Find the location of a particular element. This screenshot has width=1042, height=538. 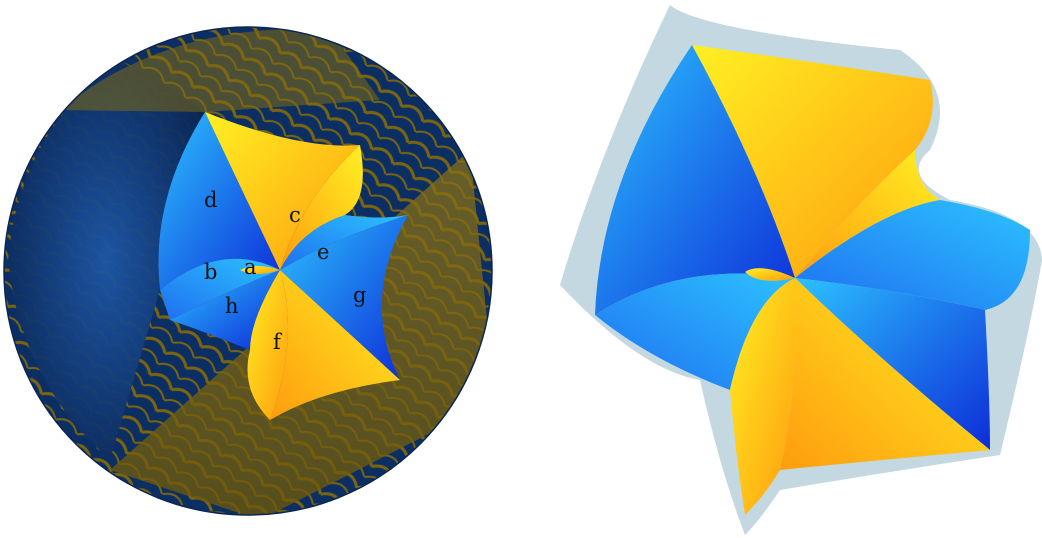

region-c-inner is located at coordinates (321, 207).